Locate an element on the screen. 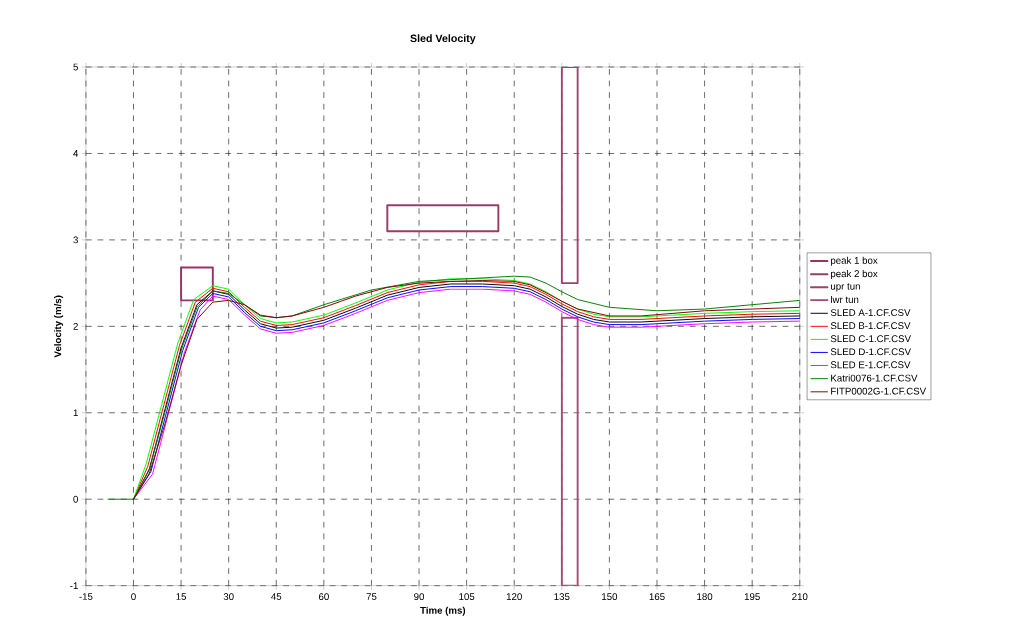 This screenshot has width=1028, height=644. x-tick-label: 195 is located at coordinates (752, 597).